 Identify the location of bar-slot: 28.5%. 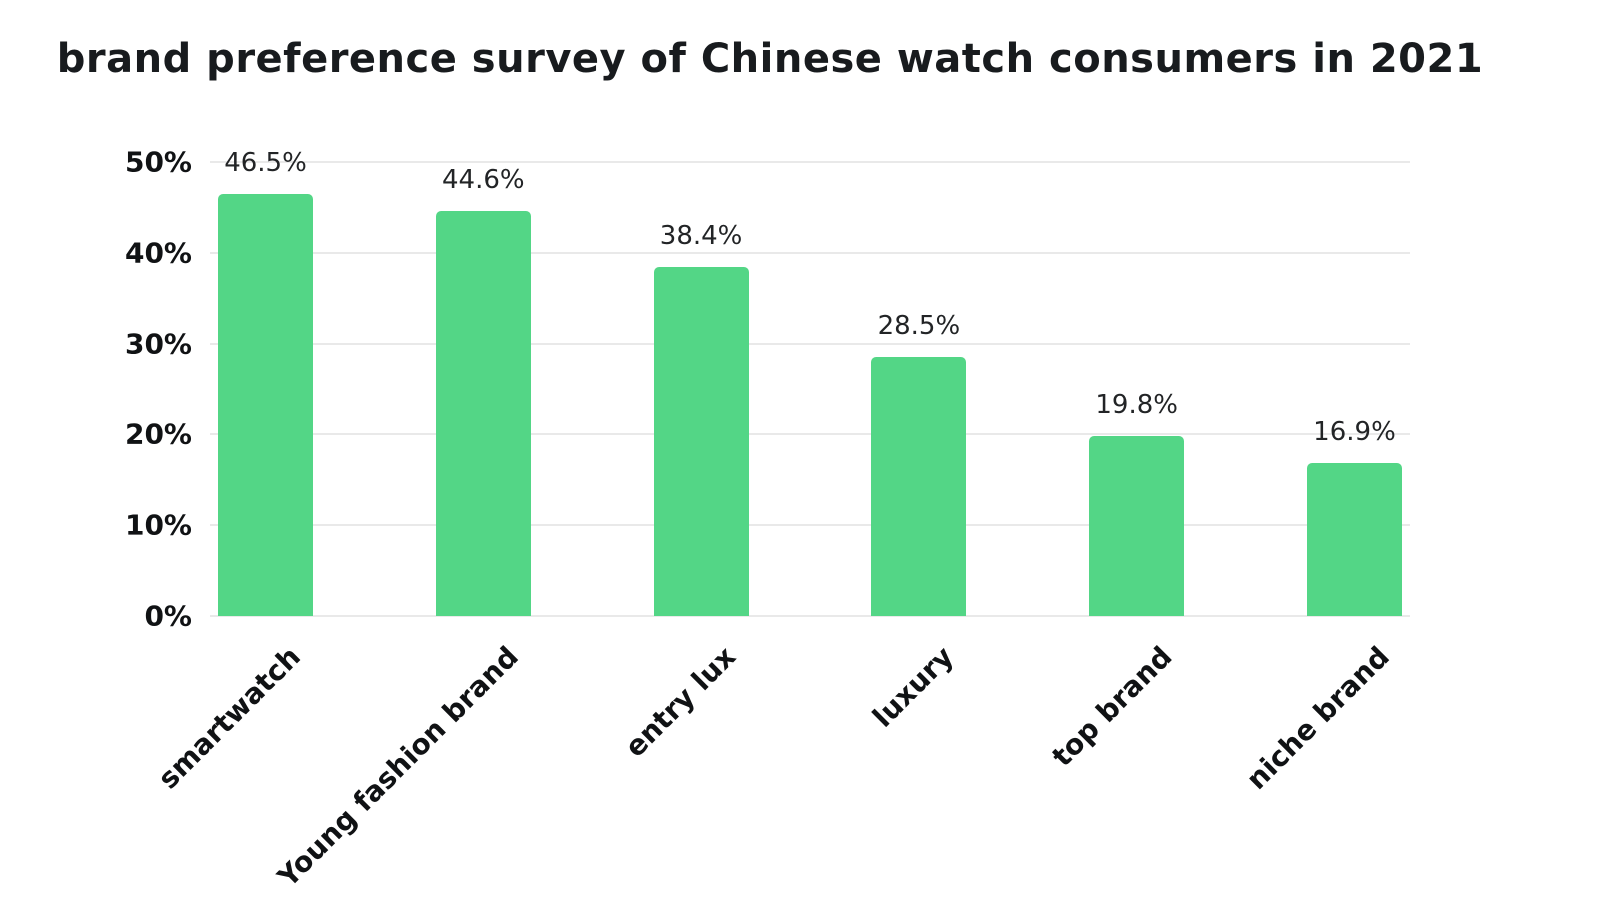
(919, 463).